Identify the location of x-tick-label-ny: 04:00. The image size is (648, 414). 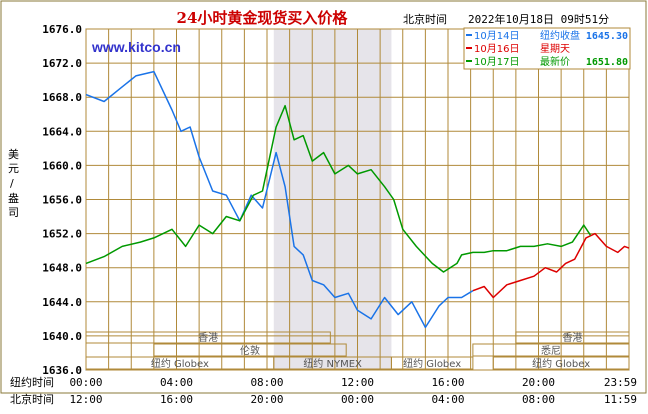
(176, 382).